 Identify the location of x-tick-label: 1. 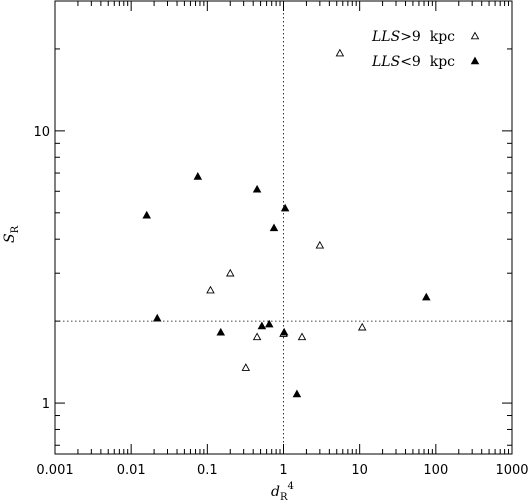
(283, 470).